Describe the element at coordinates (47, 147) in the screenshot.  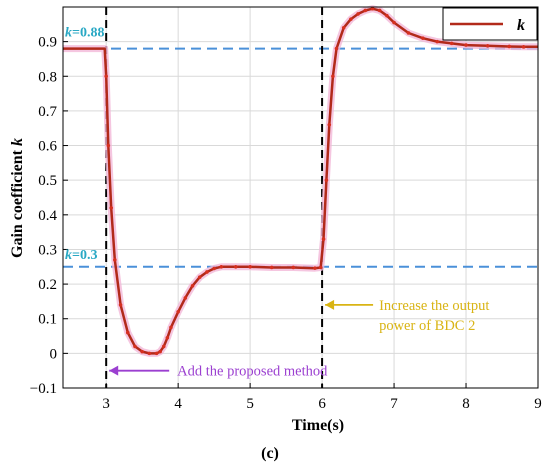
I see `y-tick-label: 0.6` at that location.